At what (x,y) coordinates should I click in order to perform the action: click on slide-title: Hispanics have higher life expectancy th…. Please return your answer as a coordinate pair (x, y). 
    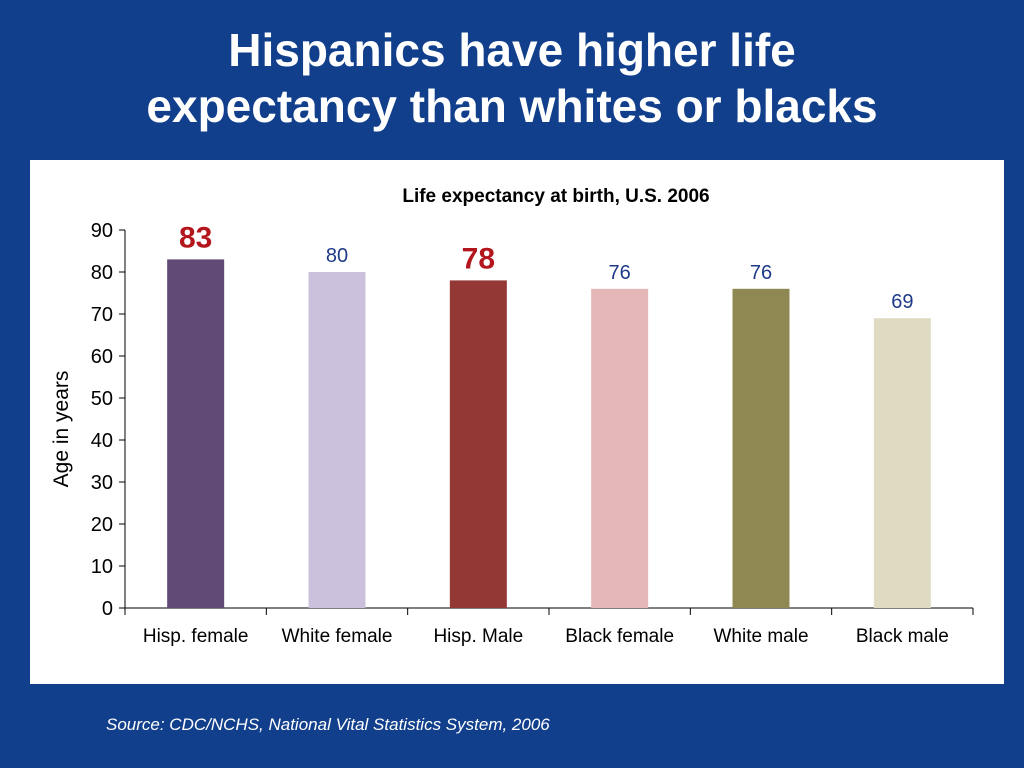
    Looking at the image, I should click on (512, 78).